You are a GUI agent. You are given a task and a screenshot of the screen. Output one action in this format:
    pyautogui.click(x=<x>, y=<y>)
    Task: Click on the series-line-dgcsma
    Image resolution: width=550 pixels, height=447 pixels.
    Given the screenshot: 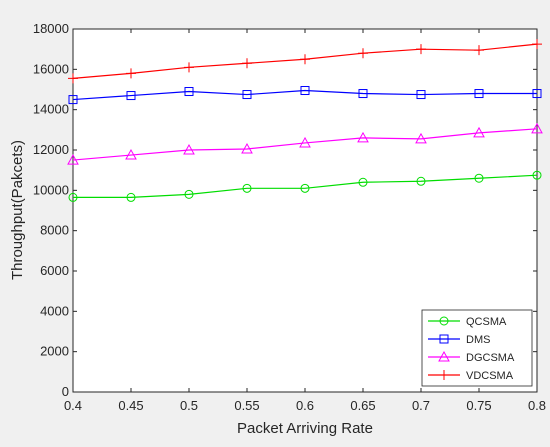 What is the action you would take?
    pyautogui.click(x=305, y=144)
    